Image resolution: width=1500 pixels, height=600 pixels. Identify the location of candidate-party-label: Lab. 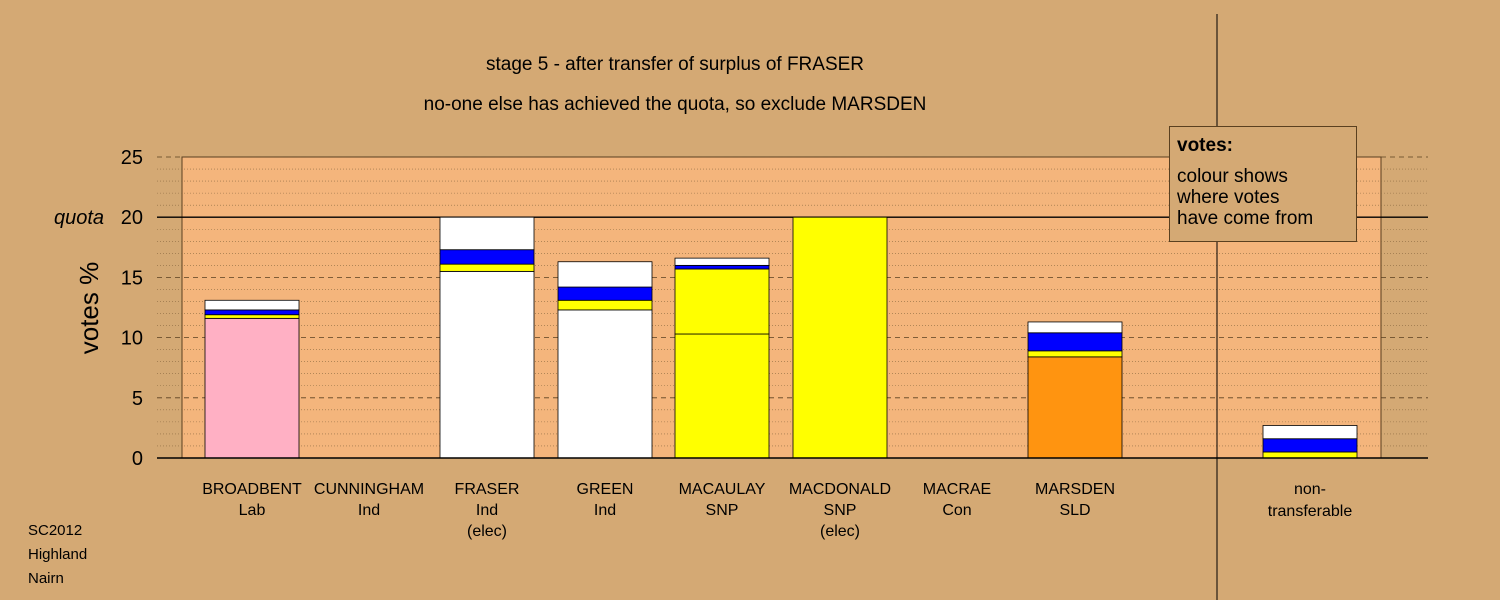
(252, 510).